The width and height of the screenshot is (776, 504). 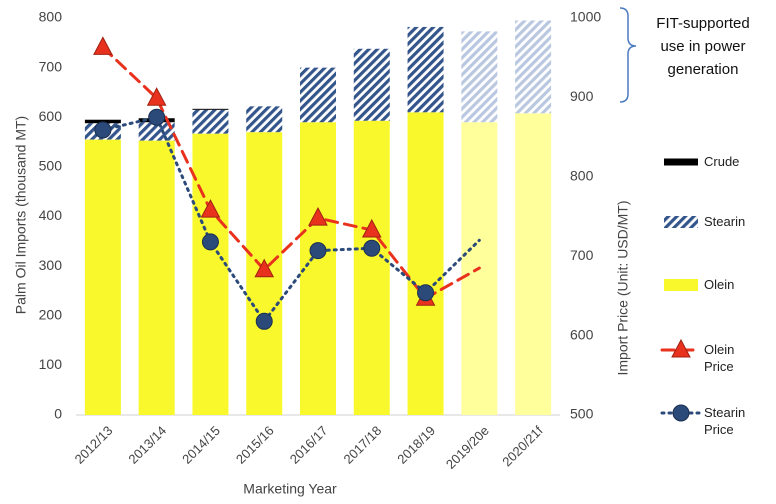 What do you see at coordinates (51, 215) in the screenshot?
I see `y-tick-label: 400` at bounding box center [51, 215].